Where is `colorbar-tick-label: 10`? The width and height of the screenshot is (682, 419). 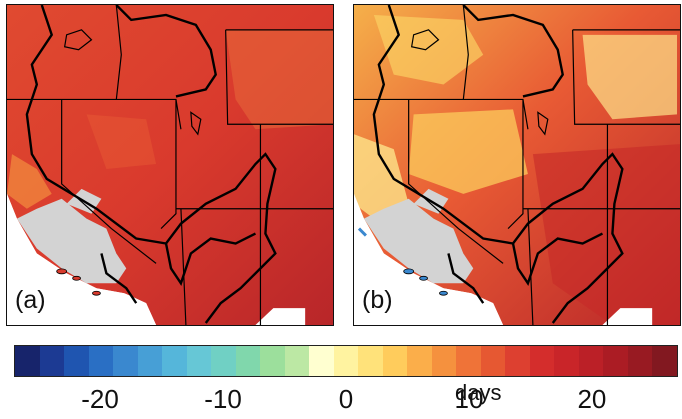
colorbar-tick-label: 10 is located at coordinates (469, 399).